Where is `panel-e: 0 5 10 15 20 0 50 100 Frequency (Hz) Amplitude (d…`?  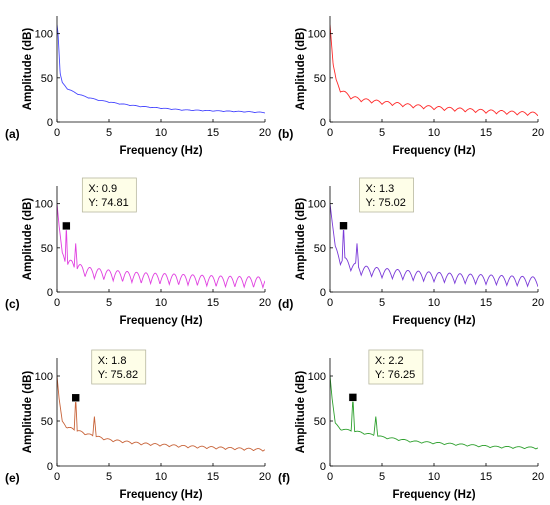 panel-e: 0 5 10 15 20 0 50 100 Frequency (Hz) Amplitude (d… is located at coordinates (138, 425).